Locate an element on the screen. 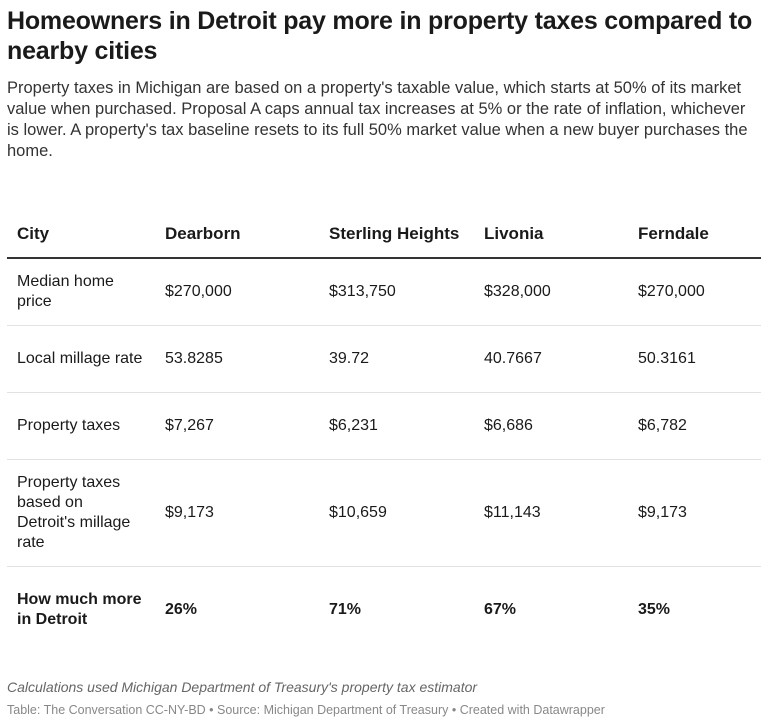 The image size is (768, 725). table-cell: $6,686 is located at coordinates (551, 426).